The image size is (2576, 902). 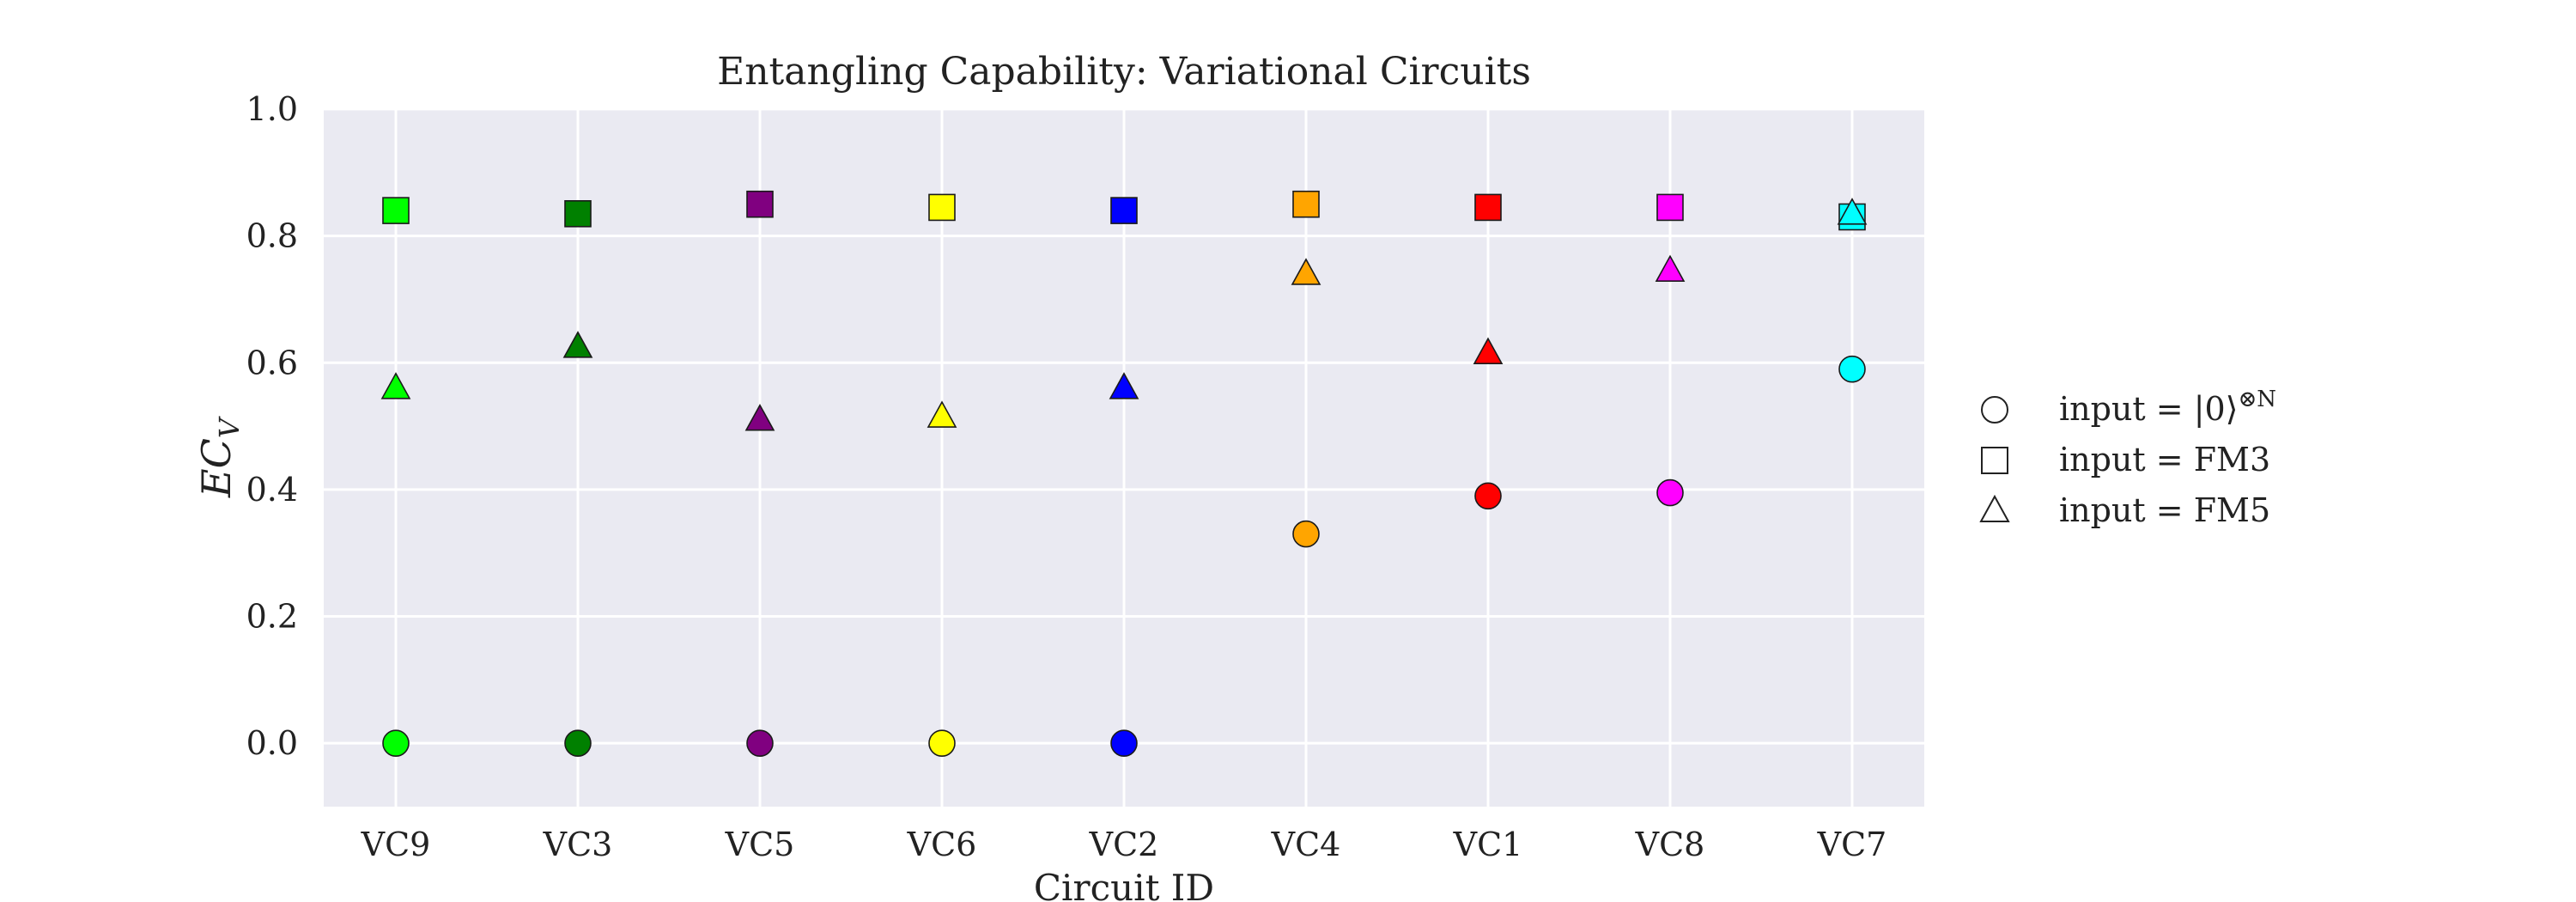 I want to click on point-triangle-VC9, so click(x=396, y=385).